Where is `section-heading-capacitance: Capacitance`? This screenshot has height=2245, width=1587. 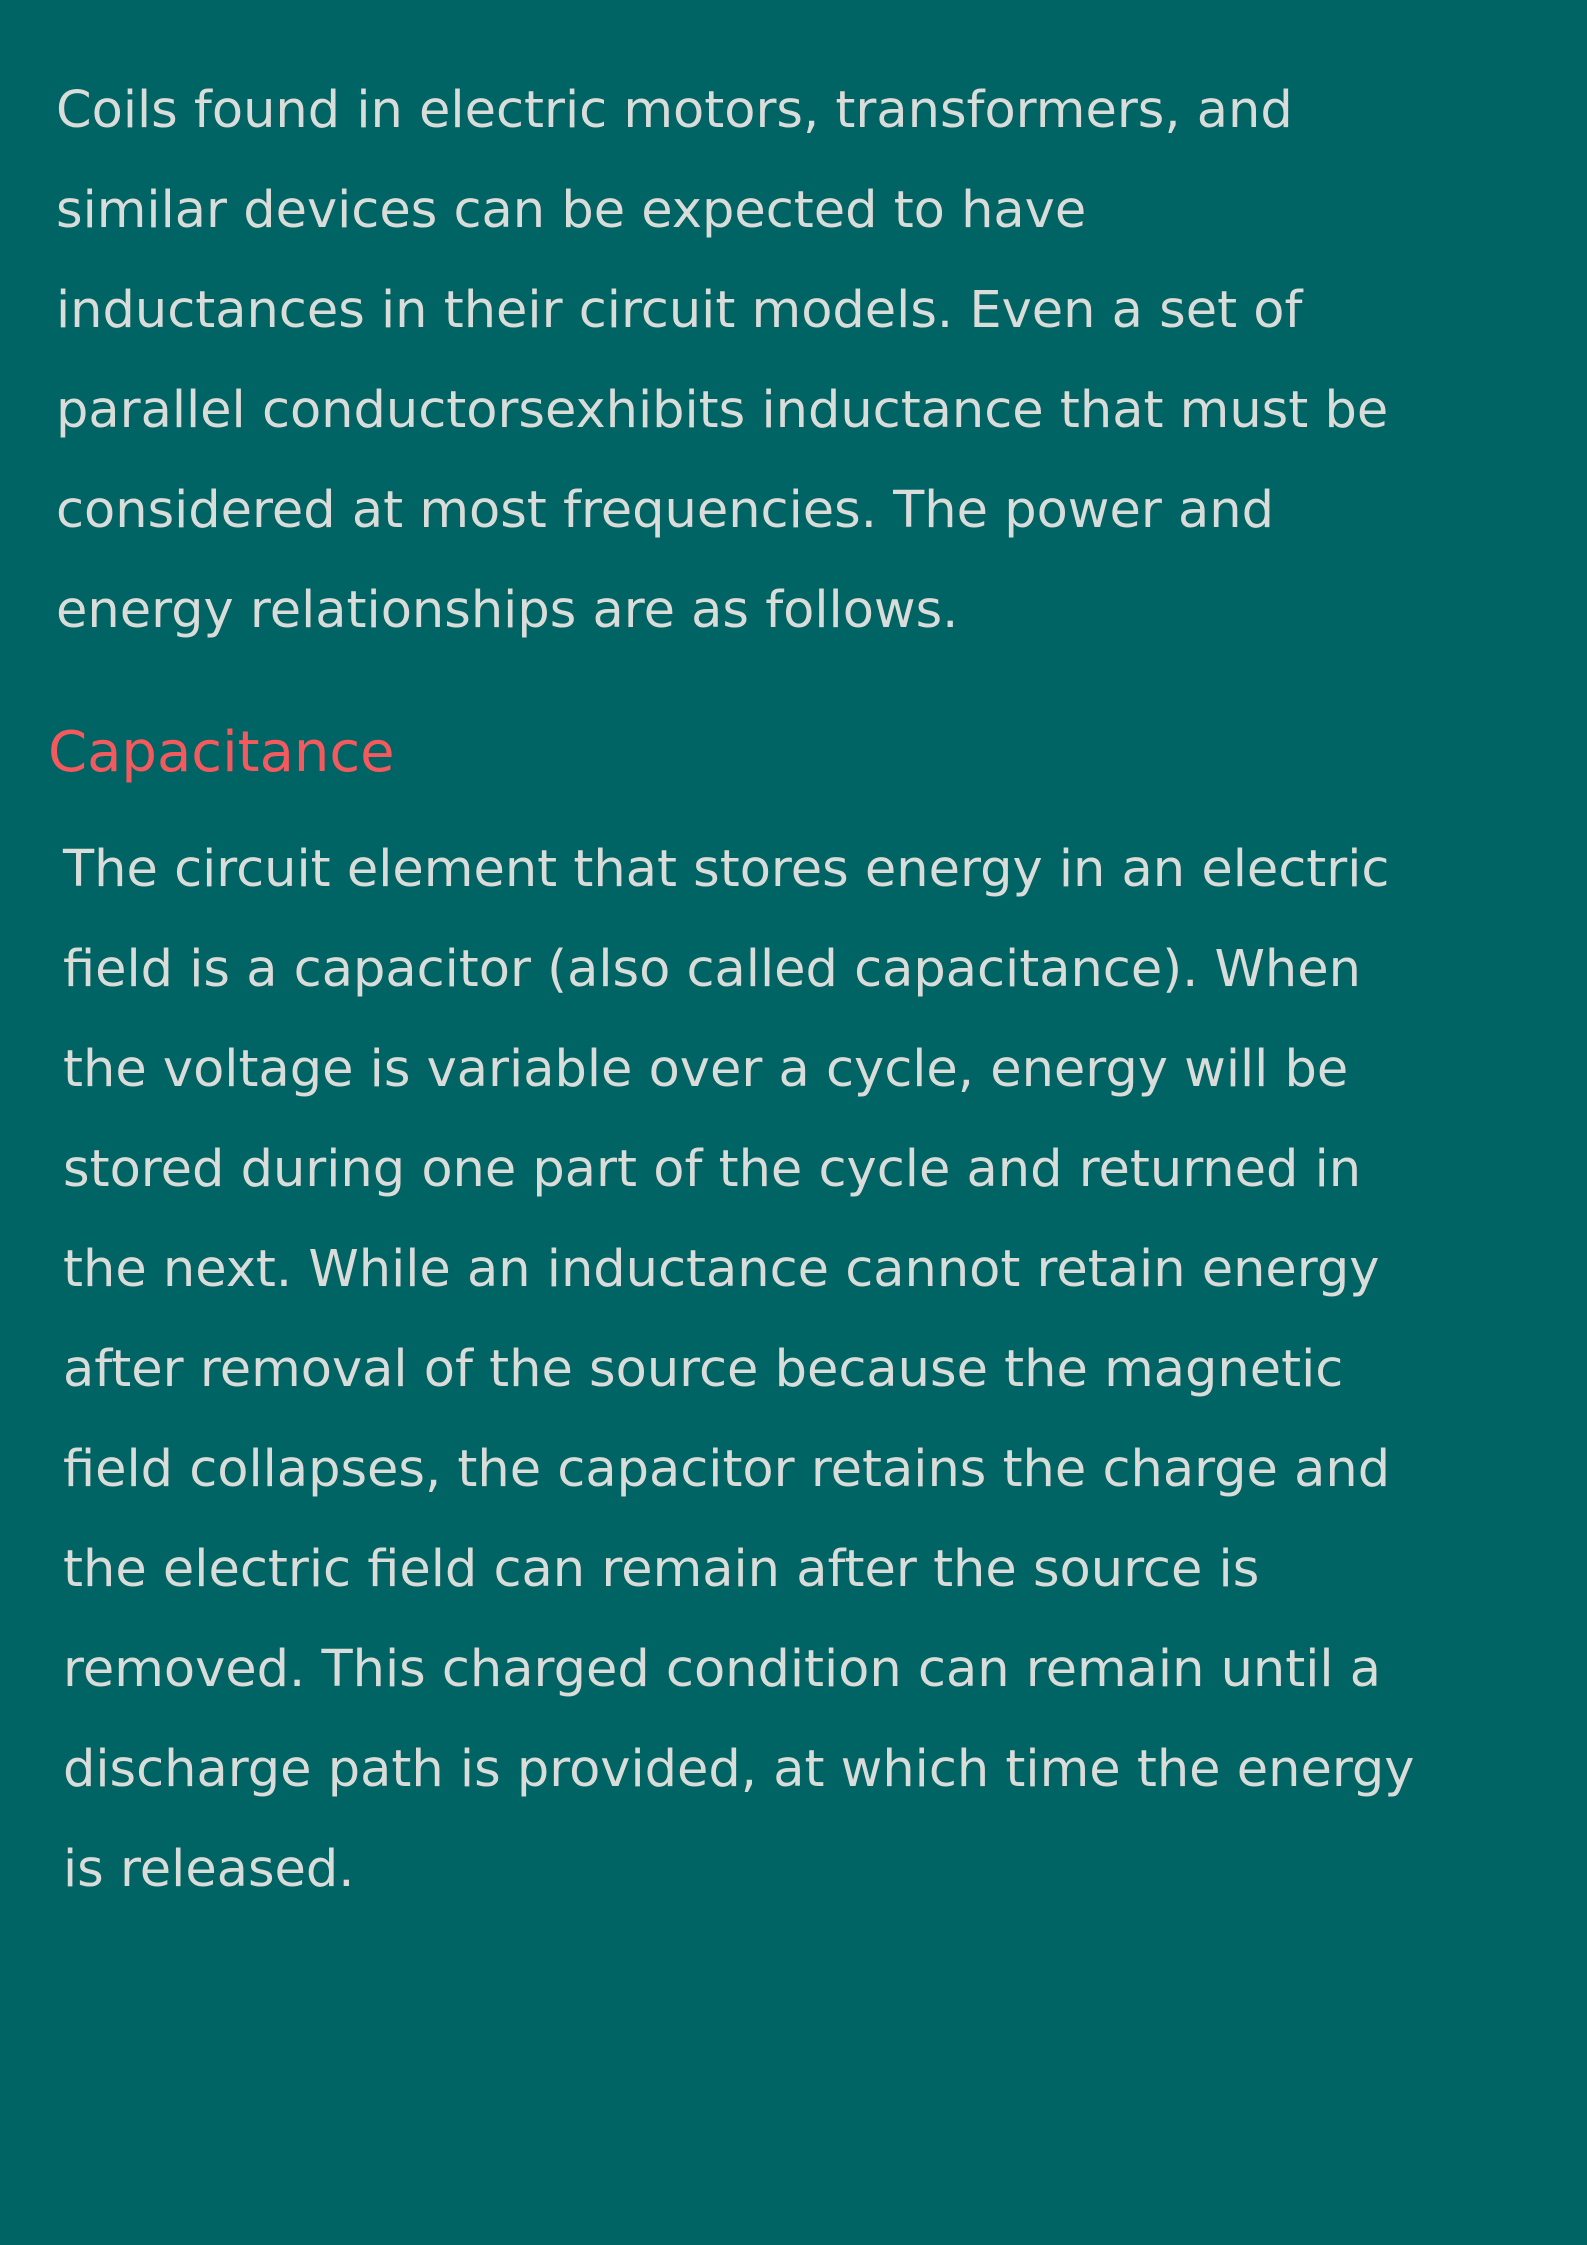
section-heading-capacitance: Capacitance is located at coordinates (221, 752).